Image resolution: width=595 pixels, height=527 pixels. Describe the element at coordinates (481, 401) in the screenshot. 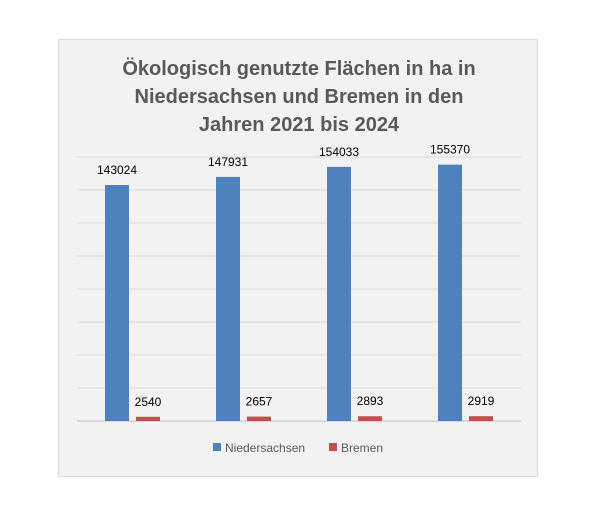

I see `data-label-bremen-3: 2919` at that location.